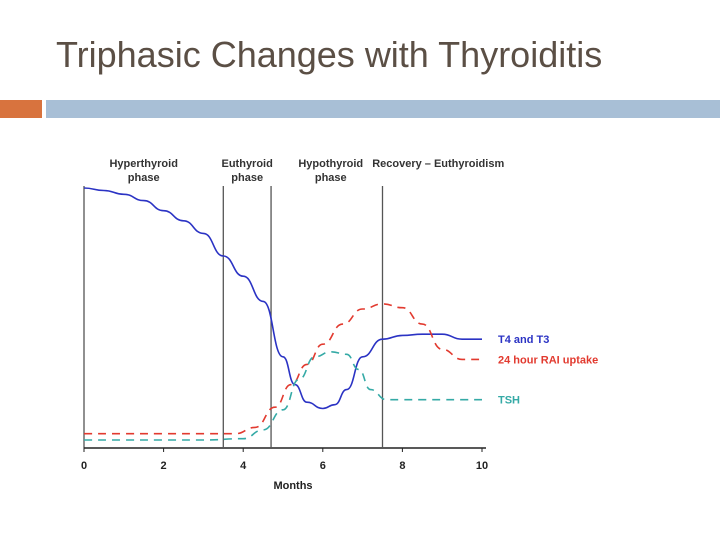 The height and width of the screenshot is (540, 720). What do you see at coordinates (292, 486) in the screenshot?
I see `x-axis-label: Months` at bounding box center [292, 486].